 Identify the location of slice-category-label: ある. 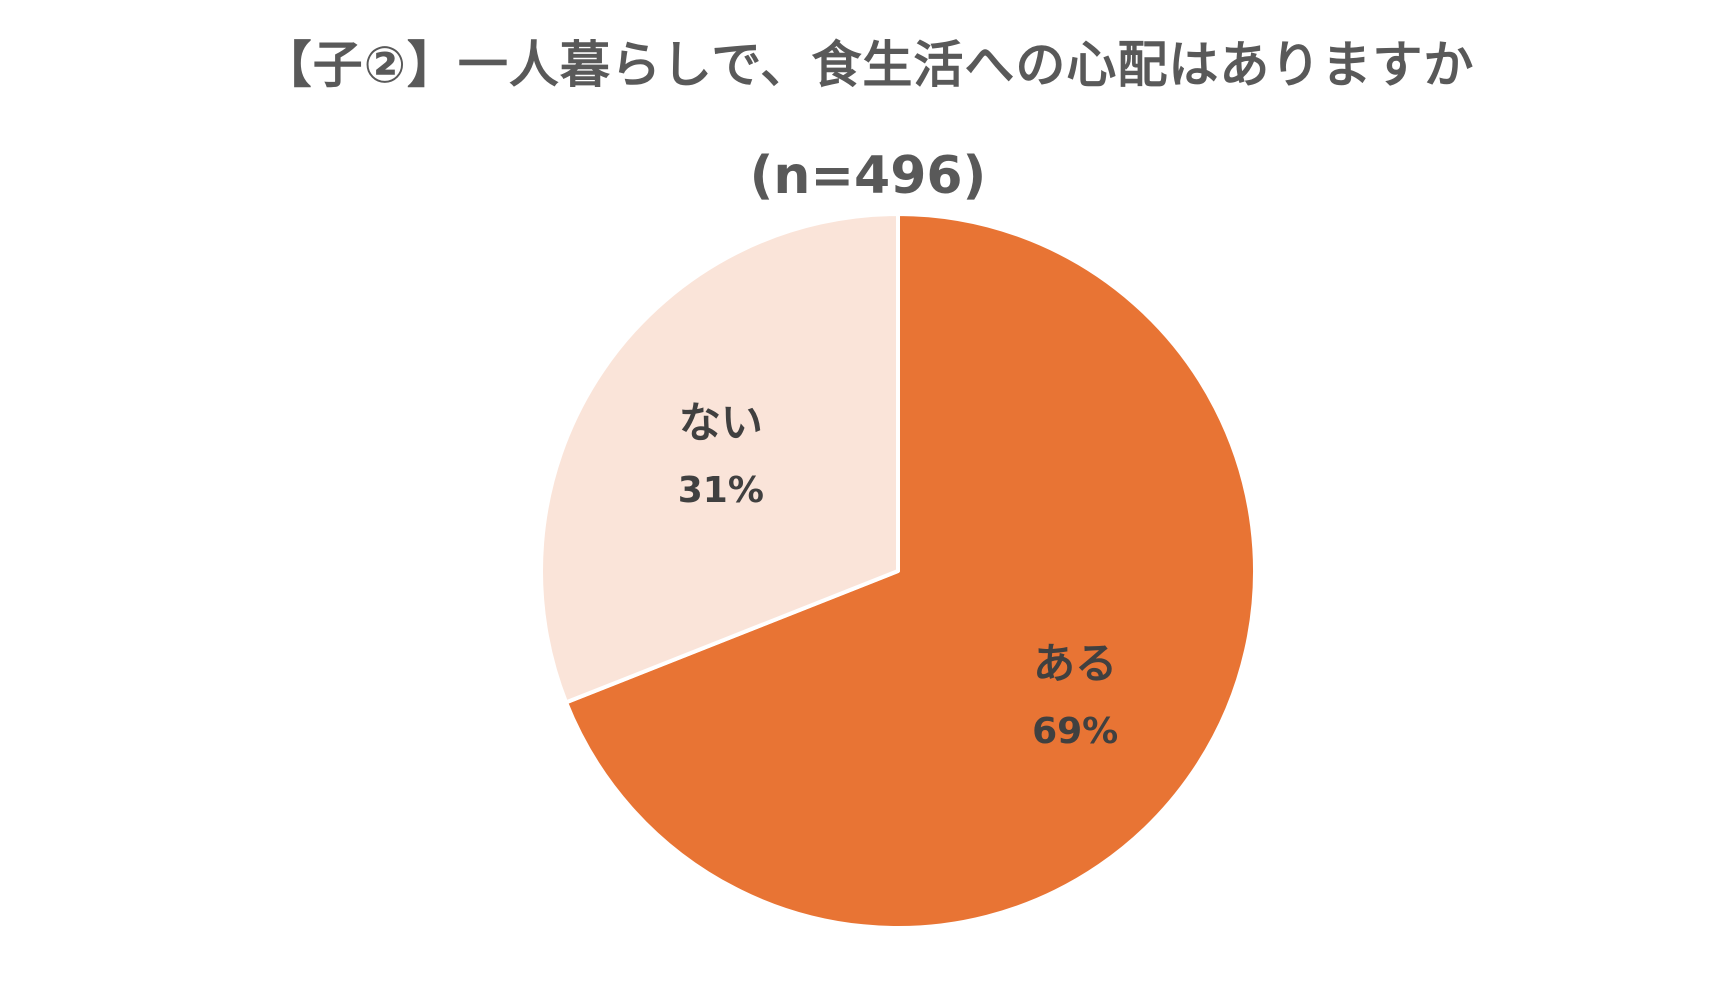
(1075, 663).